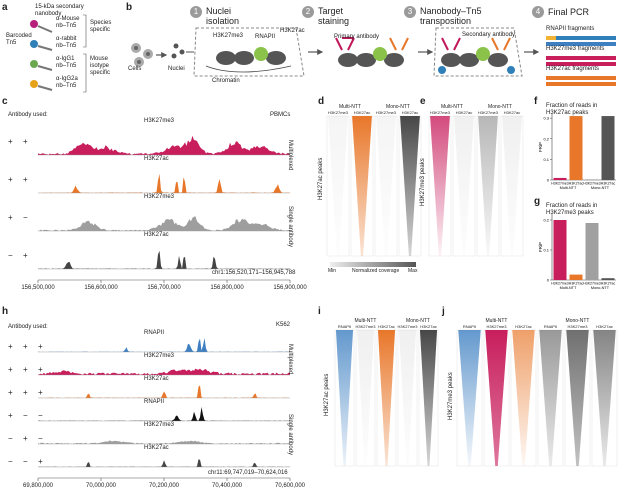 Image resolution: width=621 pixels, height=490 pixels. I want to click on x-tick-label: 156,500,000, so click(38, 288).